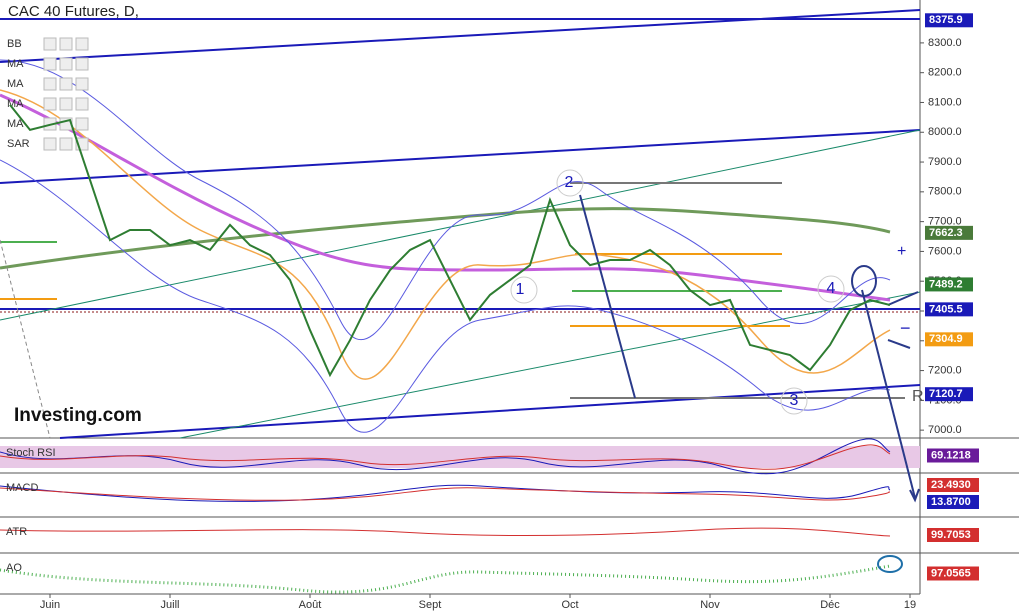 Image resolution: width=1019 pixels, height=615 pixels. Describe the element at coordinates (945, 162) in the screenshot. I see `y-tick-label: 7900.0` at that location.